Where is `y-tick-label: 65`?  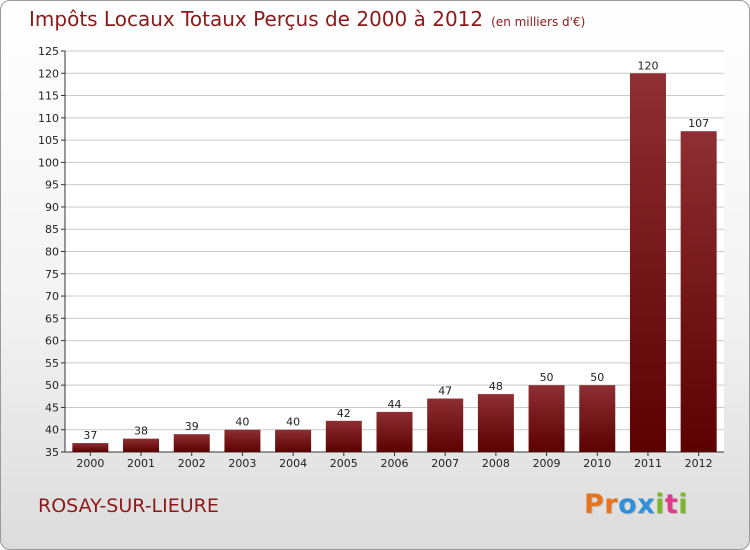
y-tick-label: 65 is located at coordinates (52, 318).